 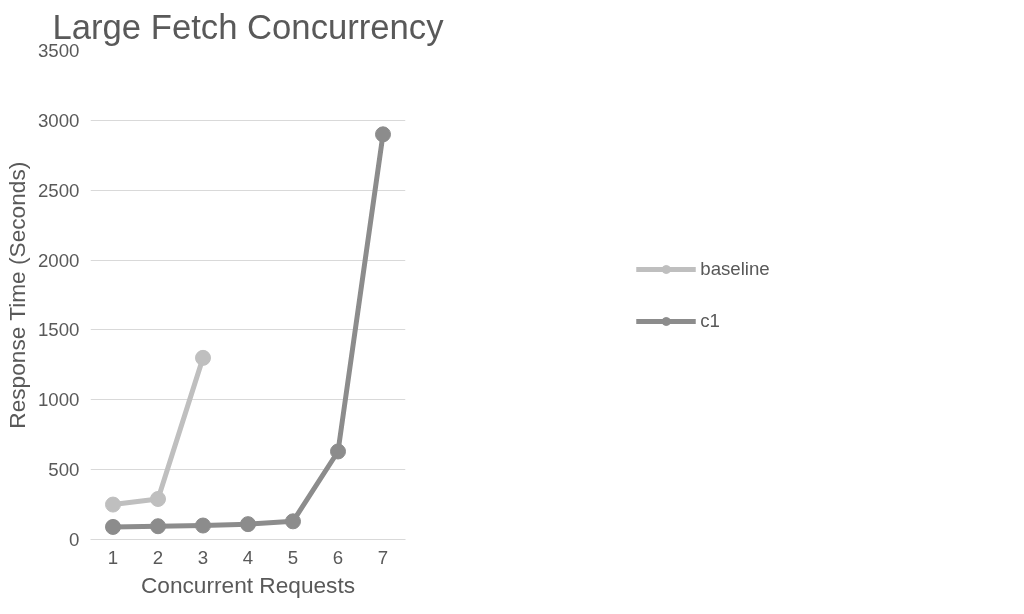 What do you see at coordinates (59, 120) in the screenshot?
I see `y-tick-label: 3000` at bounding box center [59, 120].